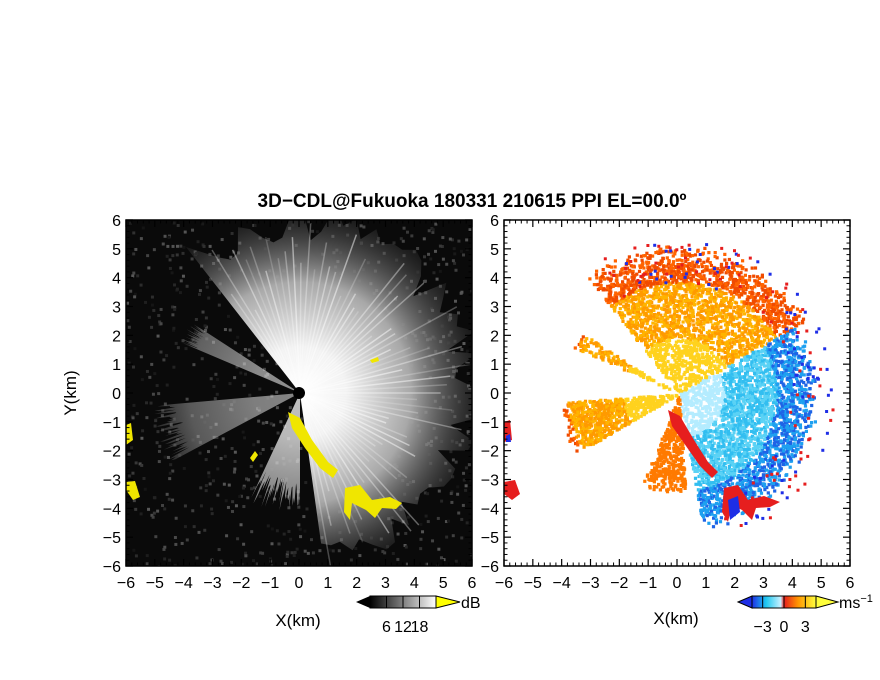 The image size is (880, 680). Describe the element at coordinates (240, 358) in the screenshot. I see `echo-sector-west-upper` at that location.